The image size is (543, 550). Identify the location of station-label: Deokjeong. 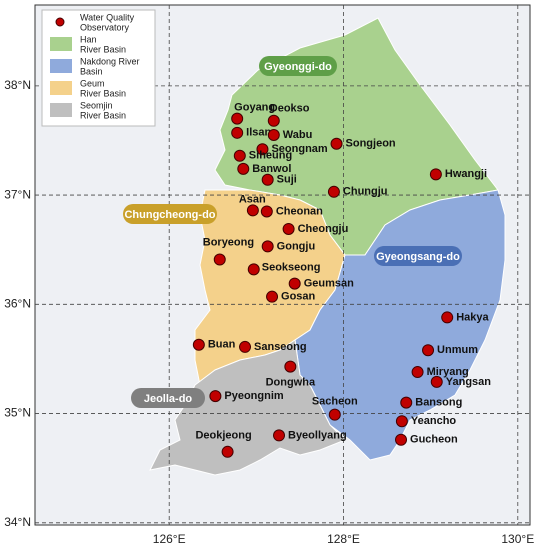
(223, 436).